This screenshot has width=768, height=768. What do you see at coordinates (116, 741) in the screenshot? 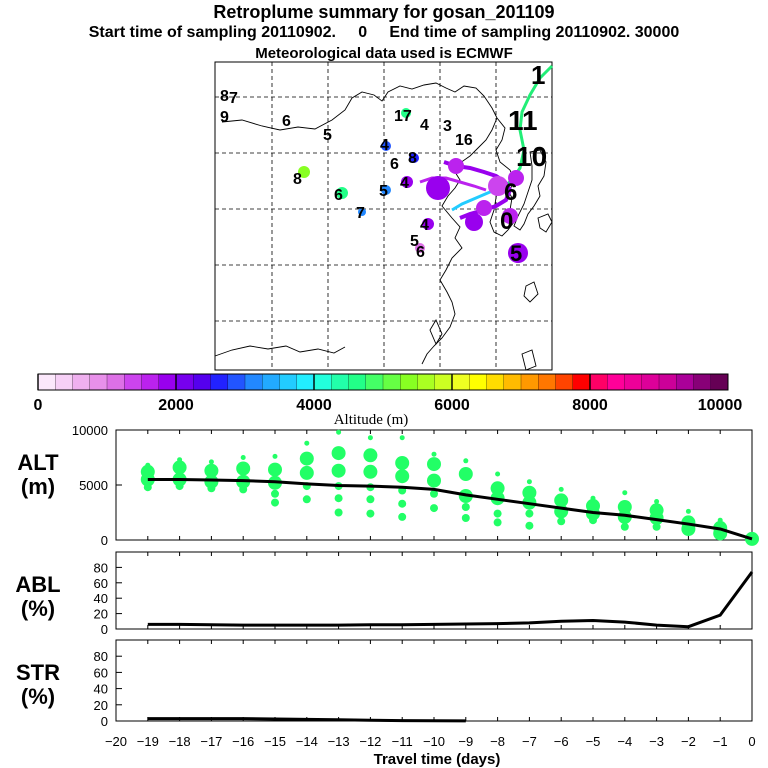
I see `x-tick-label: −20` at bounding box center [116, 741].